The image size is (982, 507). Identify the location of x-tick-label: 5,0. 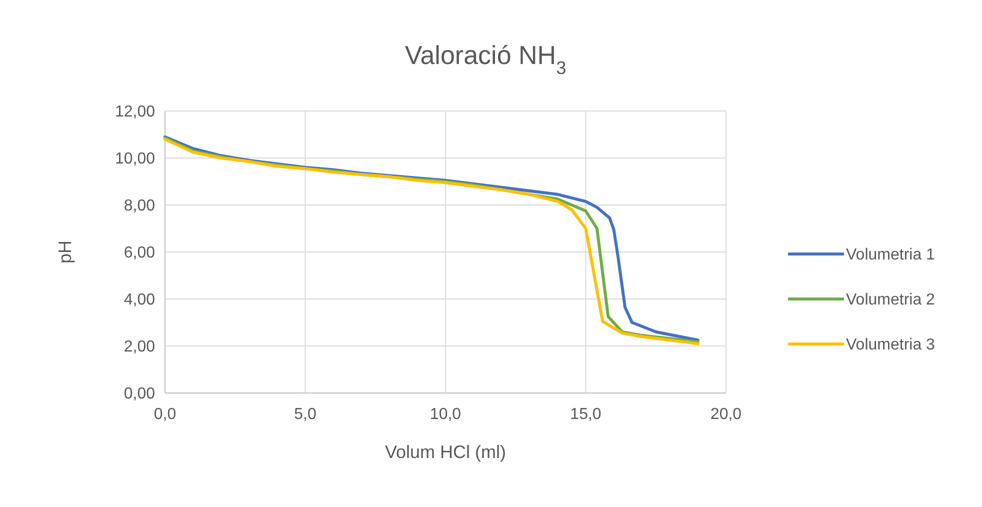
(305, 414).